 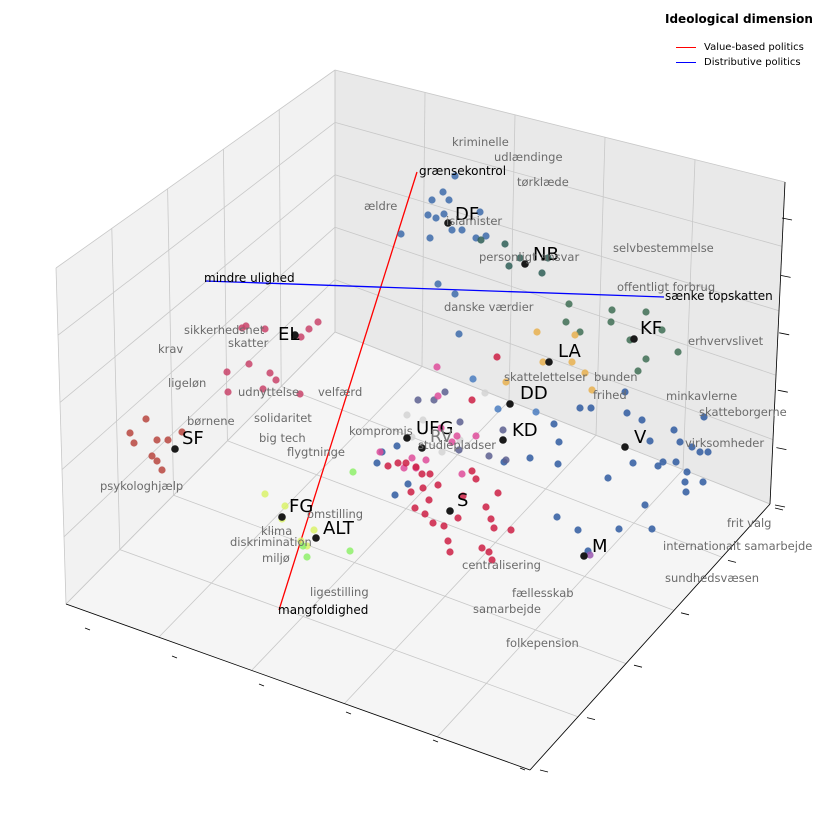 I want to click on party-label-nb: NB, so click(x=546, y=254).